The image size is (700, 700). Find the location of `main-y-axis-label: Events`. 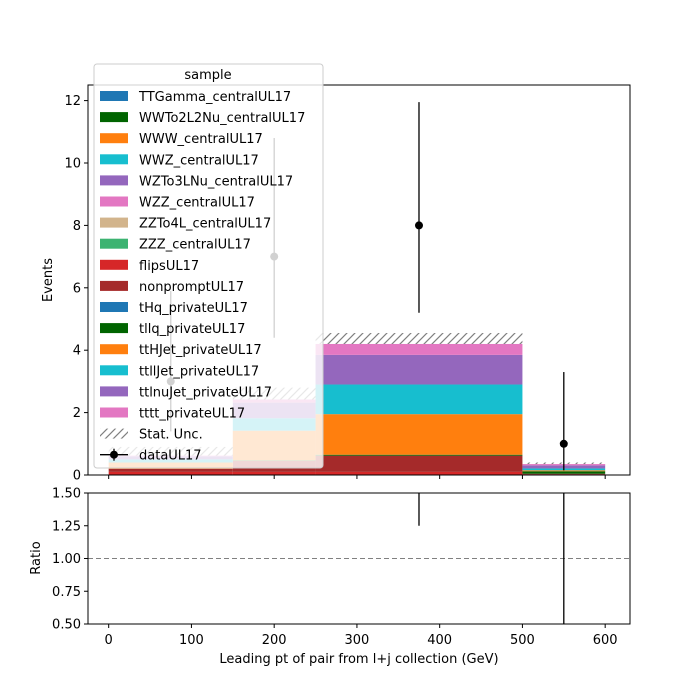

main-y-axis-label: Events is located at coordinates (48, 280).